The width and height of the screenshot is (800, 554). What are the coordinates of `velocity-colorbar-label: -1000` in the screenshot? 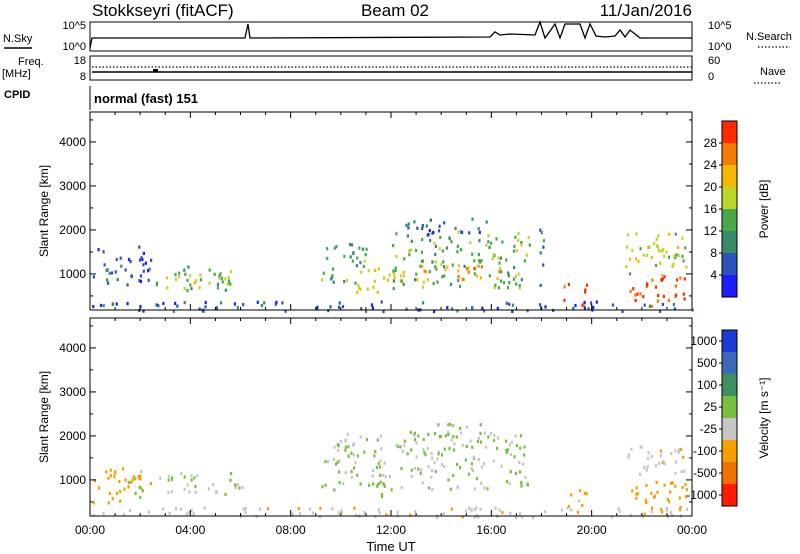 It's located at (701, 495).